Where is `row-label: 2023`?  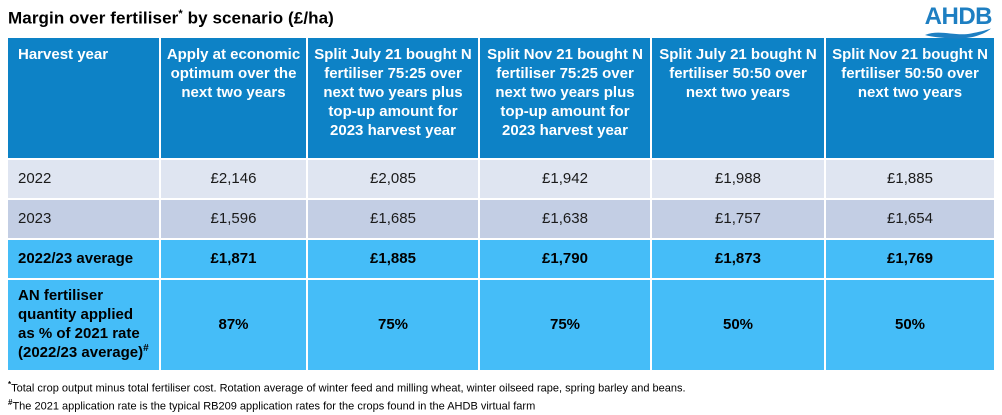 row-label: 2023 is located at coordinates (83, 219).